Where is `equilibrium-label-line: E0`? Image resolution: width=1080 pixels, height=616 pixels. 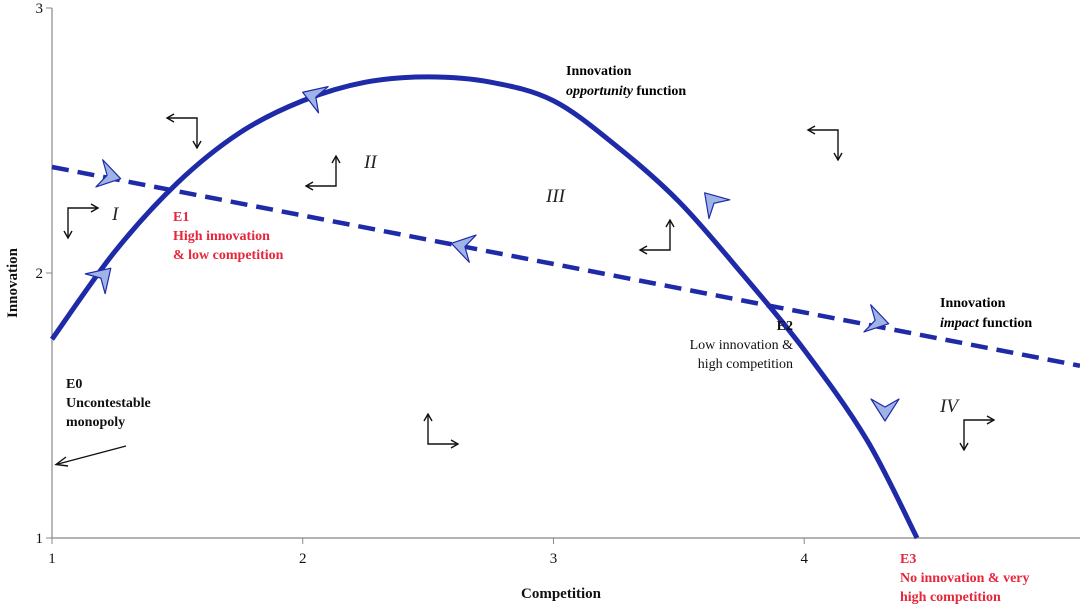 equilibrium-label-line: E0 is located at coordinates (74, 384).